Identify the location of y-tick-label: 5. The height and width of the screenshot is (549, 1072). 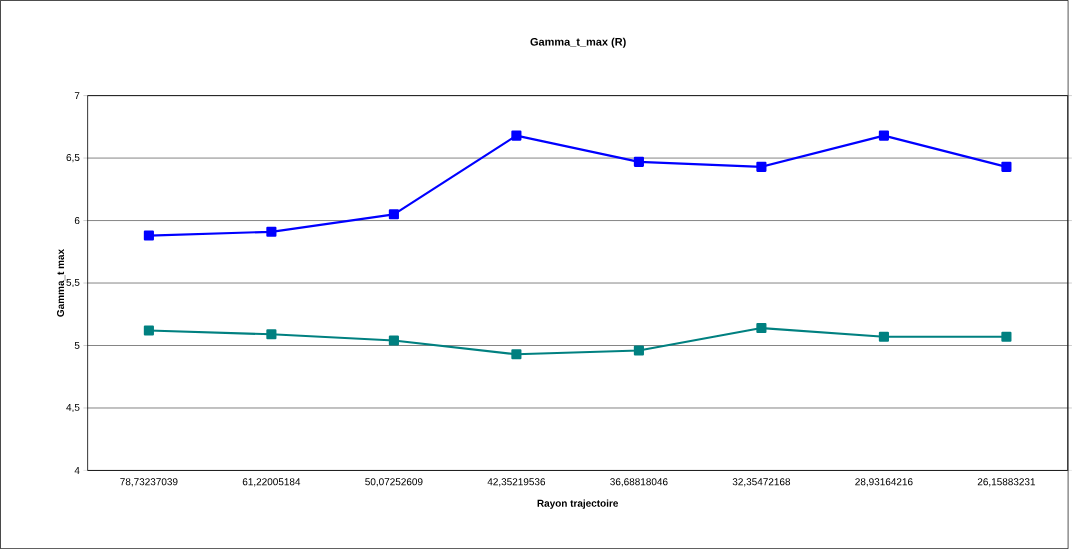
(77, 345).